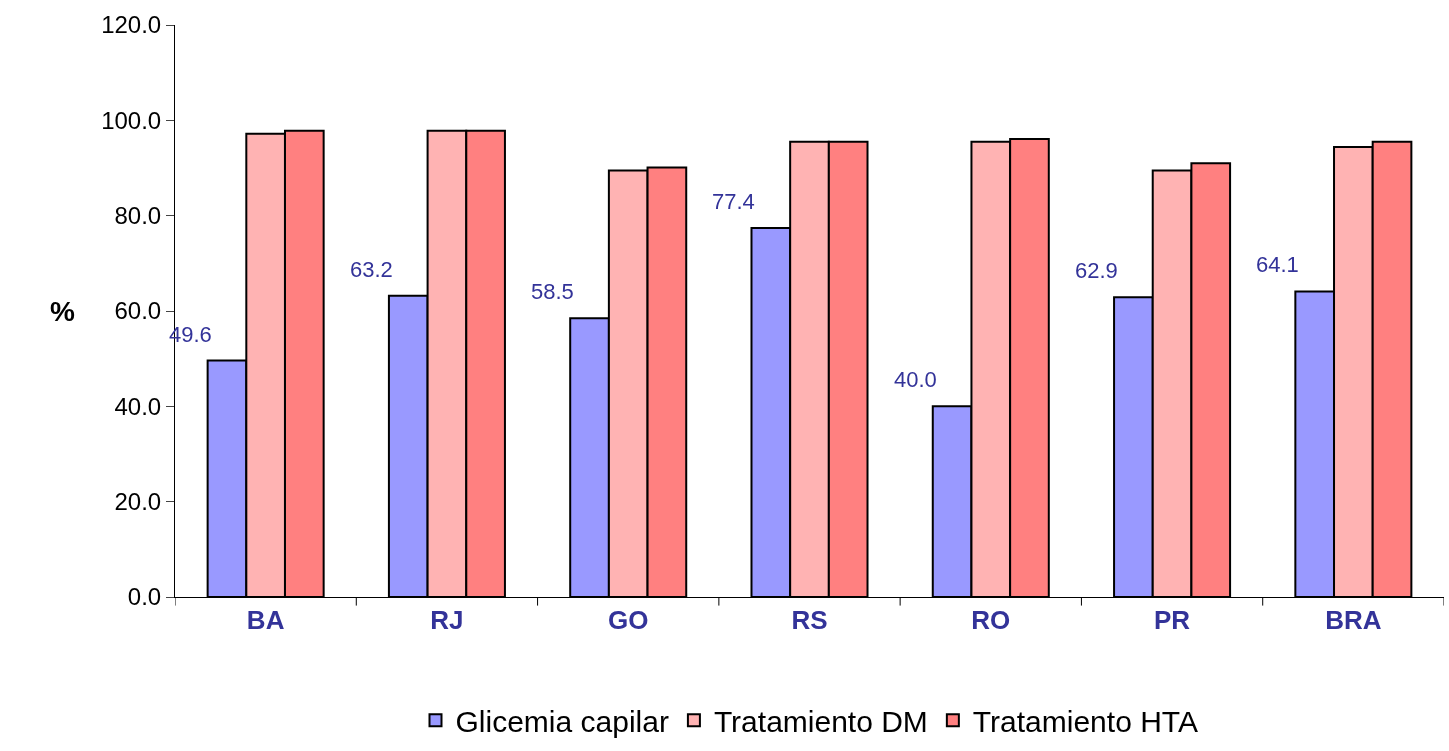 The height and width of the screenshot is (751, 1449). Describe the element at coordinates (447, 620) in the screenshot. I see `x-tick-label: RJ` at that location.